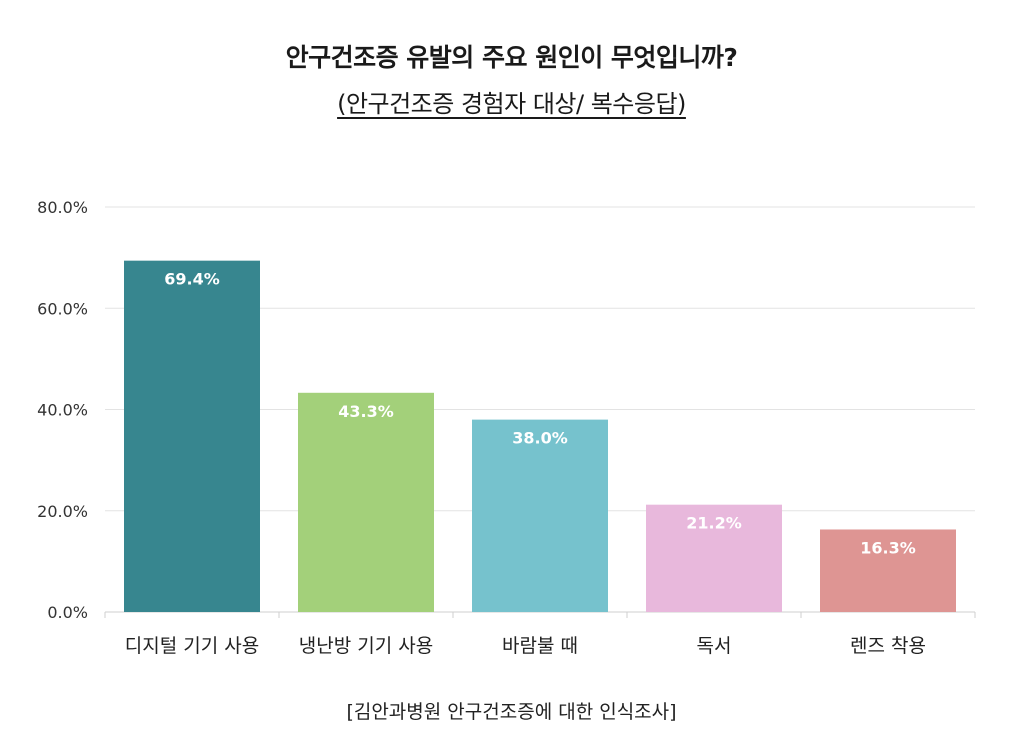 This screenshot has height=735, width=1023. Describe the element at coordinates (62, 308) in the screenshot. I see `y-tick-label: 60.0%` at that location.